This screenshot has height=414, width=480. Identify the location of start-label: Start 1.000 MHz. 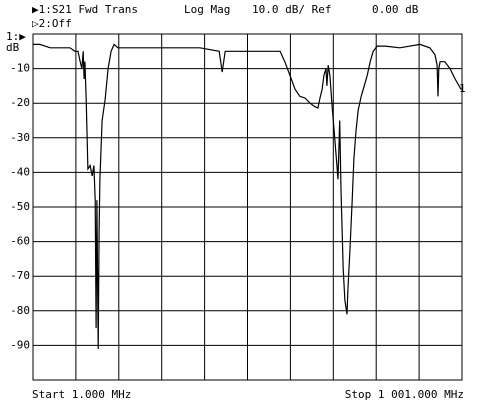
(81, 394).